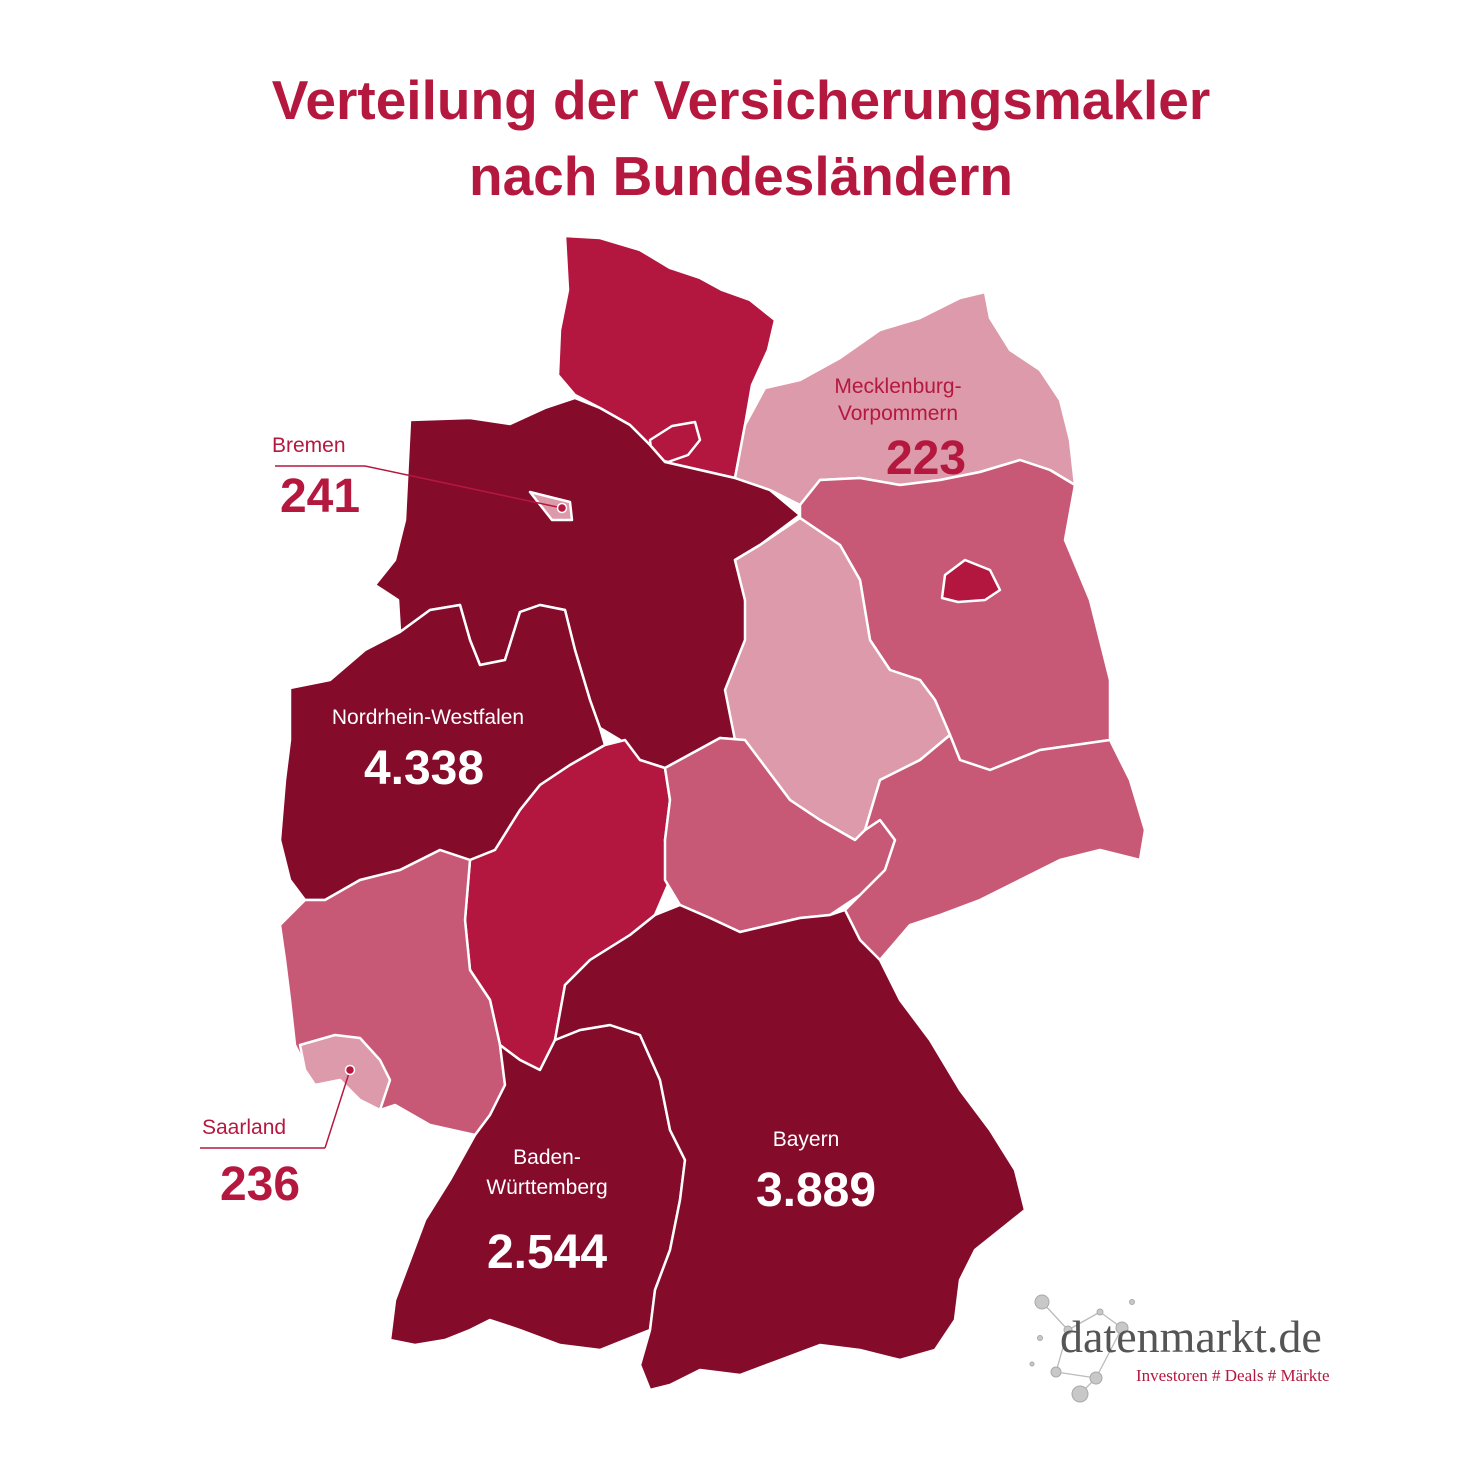  I want to click on state-berlin, so click(971, 581).